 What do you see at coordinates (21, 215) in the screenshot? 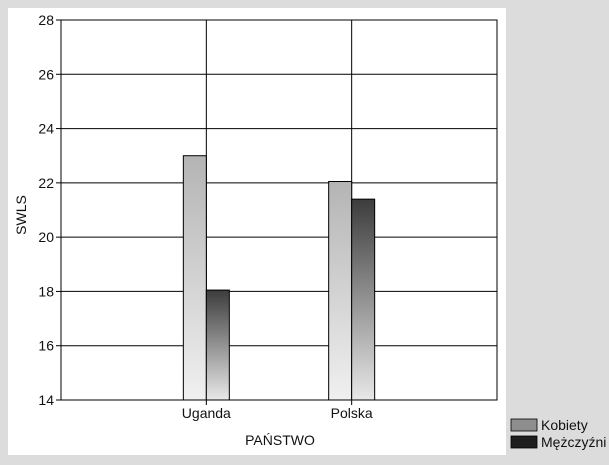
I see `y-axis-title: SWLS` at bounding box center [21, 215].